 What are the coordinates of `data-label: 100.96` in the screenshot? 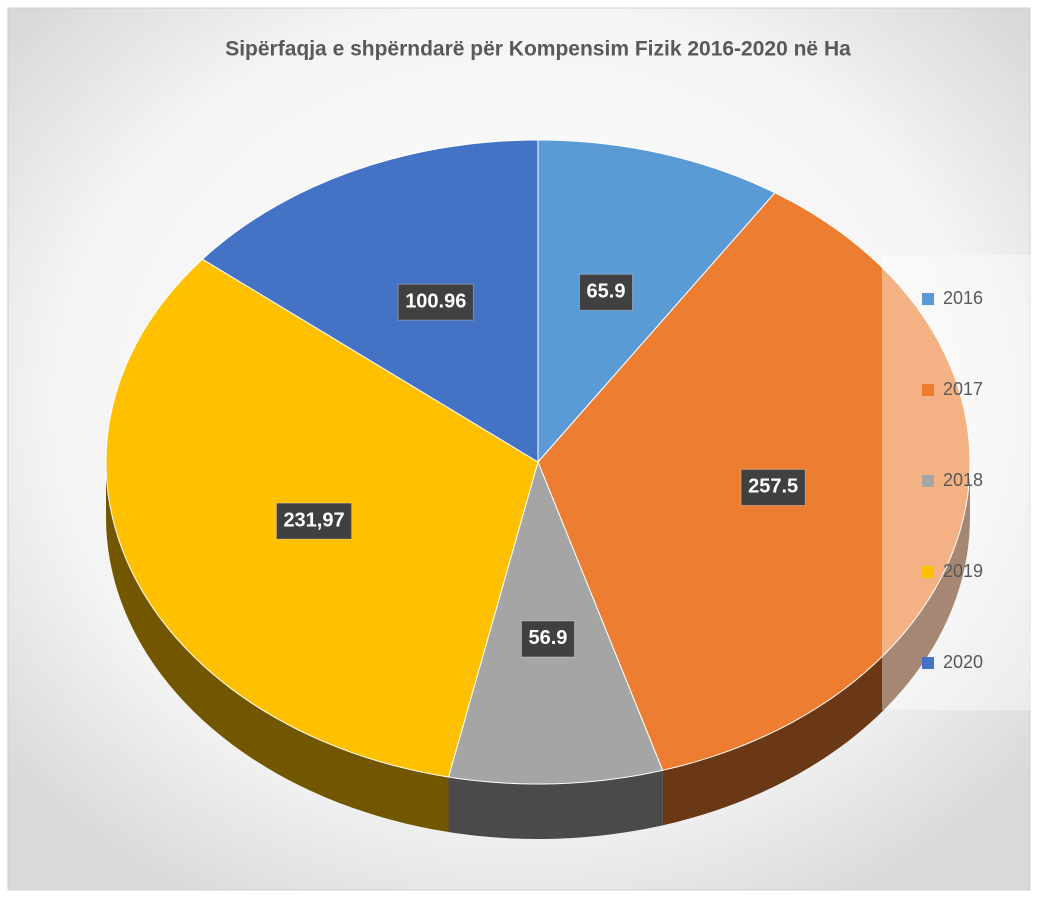 It's located at (435, 301).